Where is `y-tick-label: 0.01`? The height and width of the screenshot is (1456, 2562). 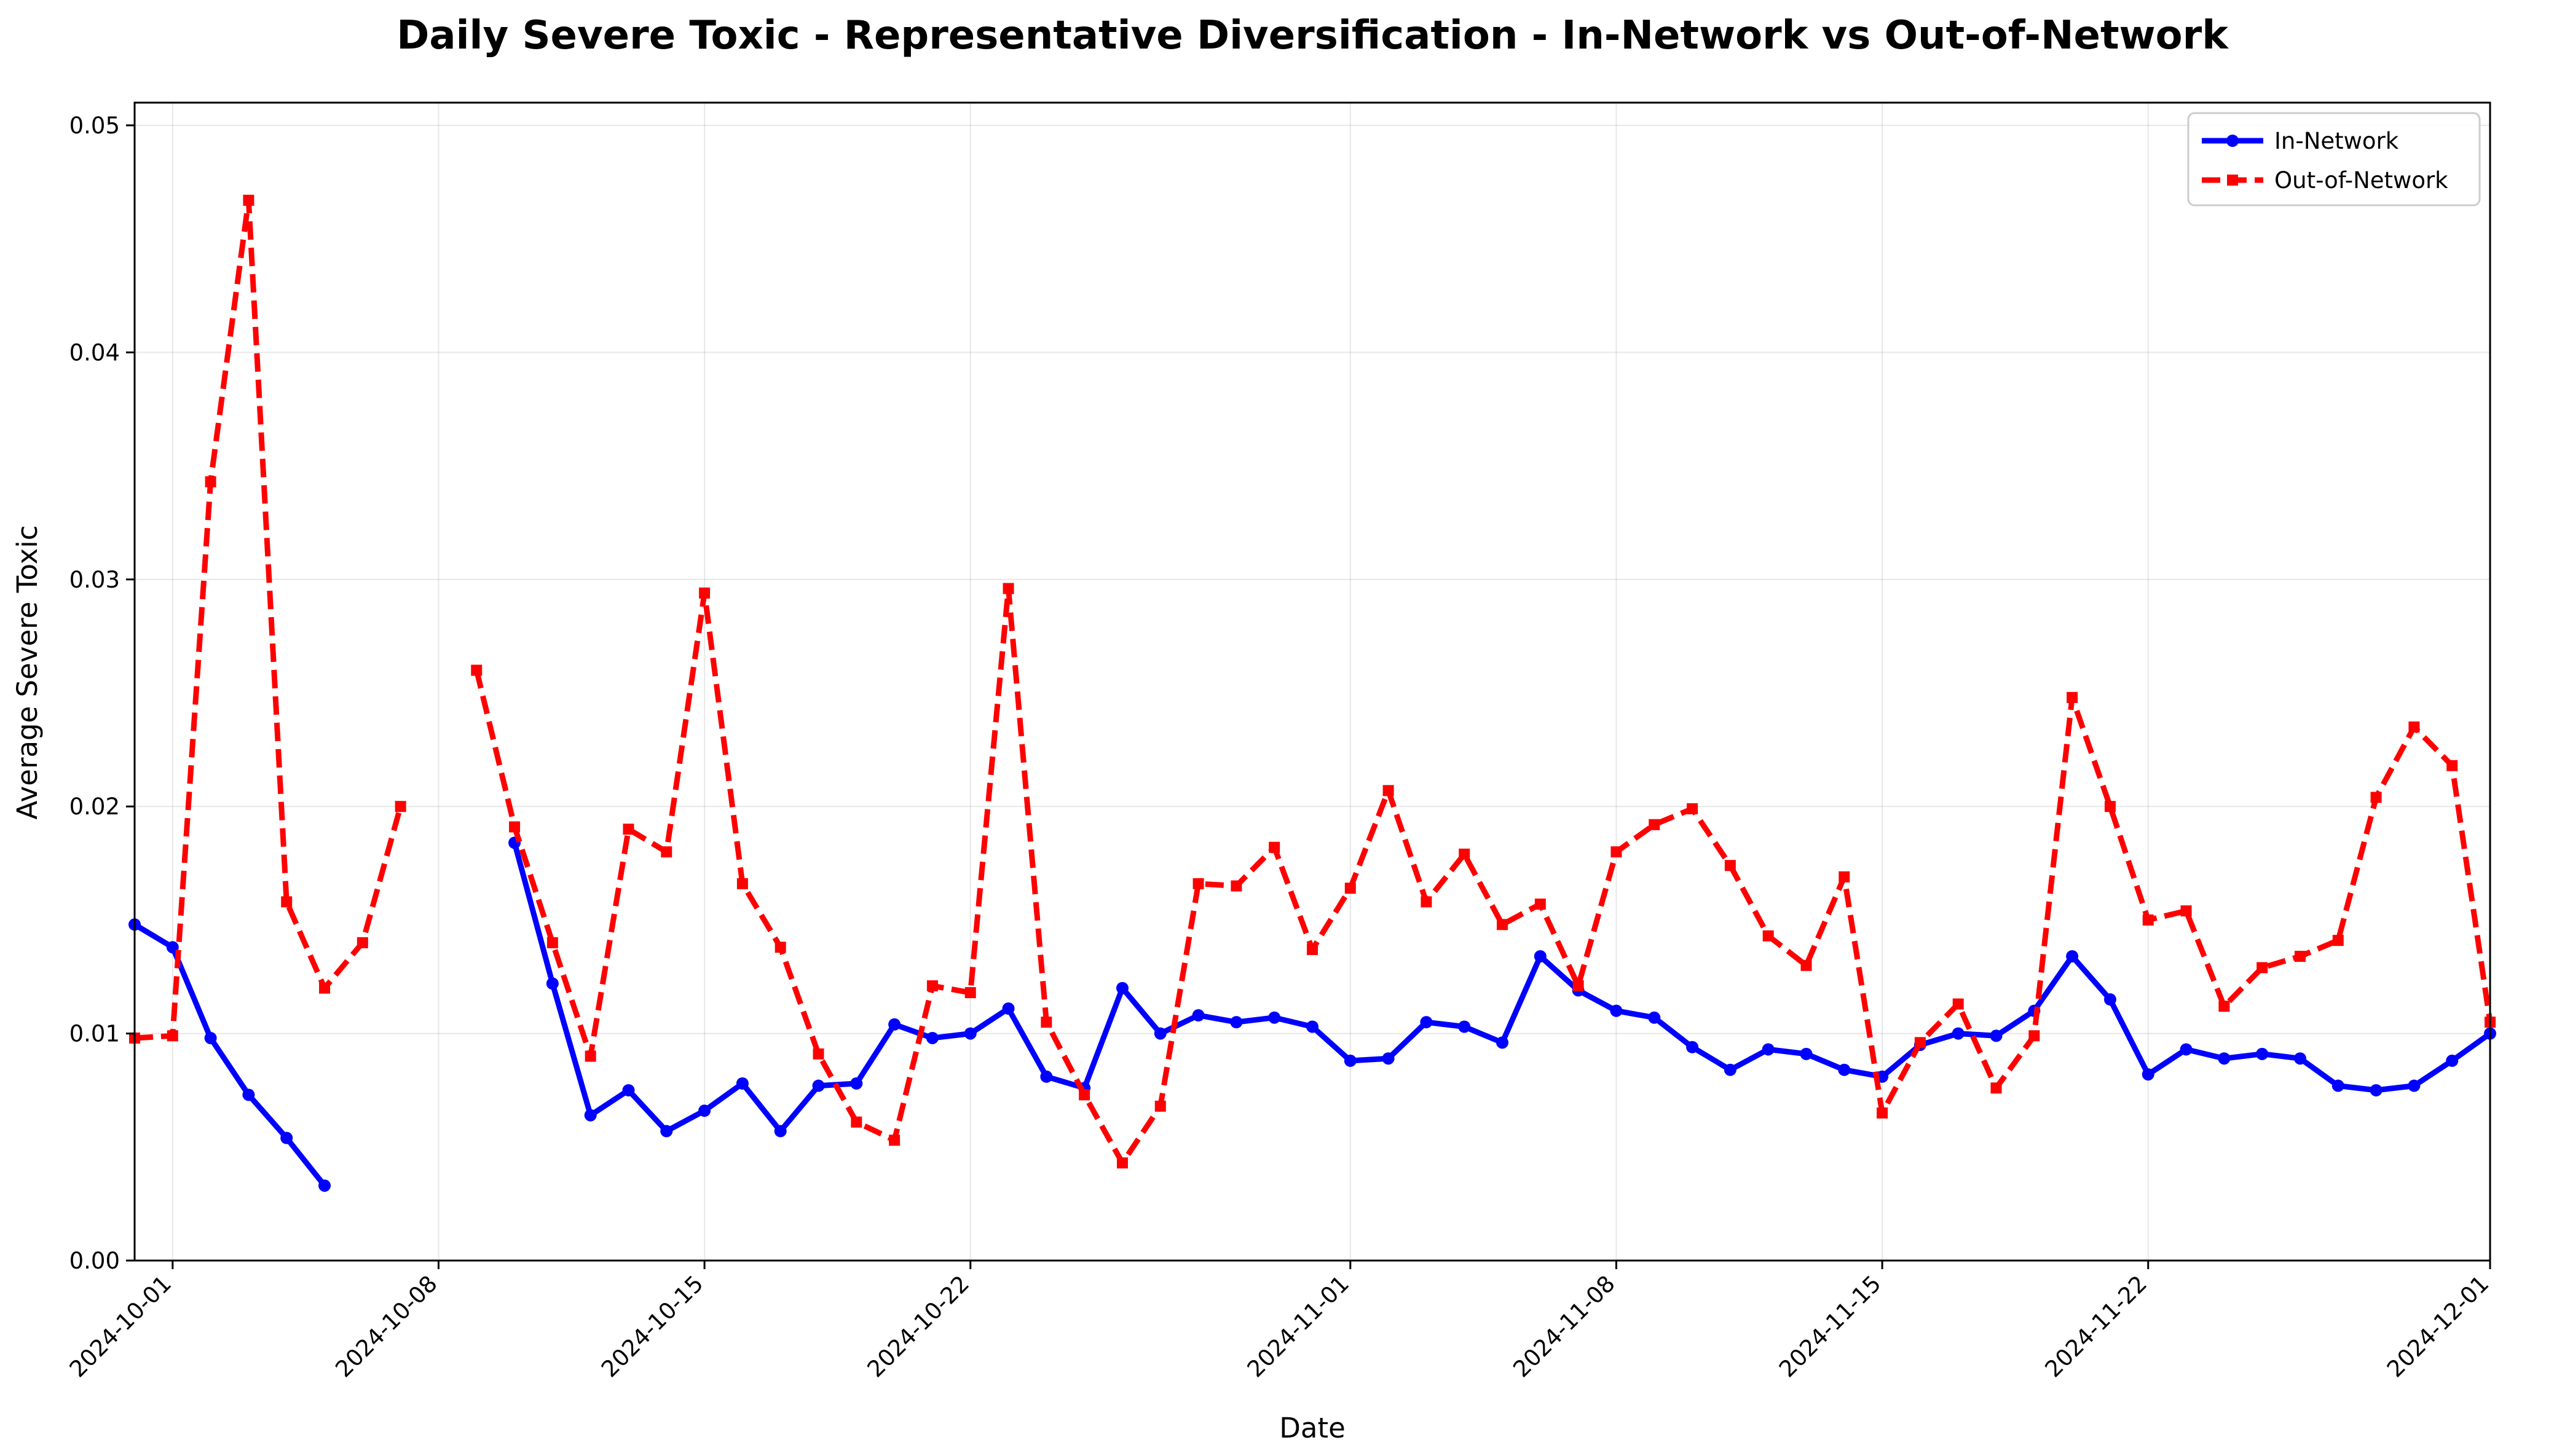 y-tick-label: 0.01 is located at coordinates (94, 1034).